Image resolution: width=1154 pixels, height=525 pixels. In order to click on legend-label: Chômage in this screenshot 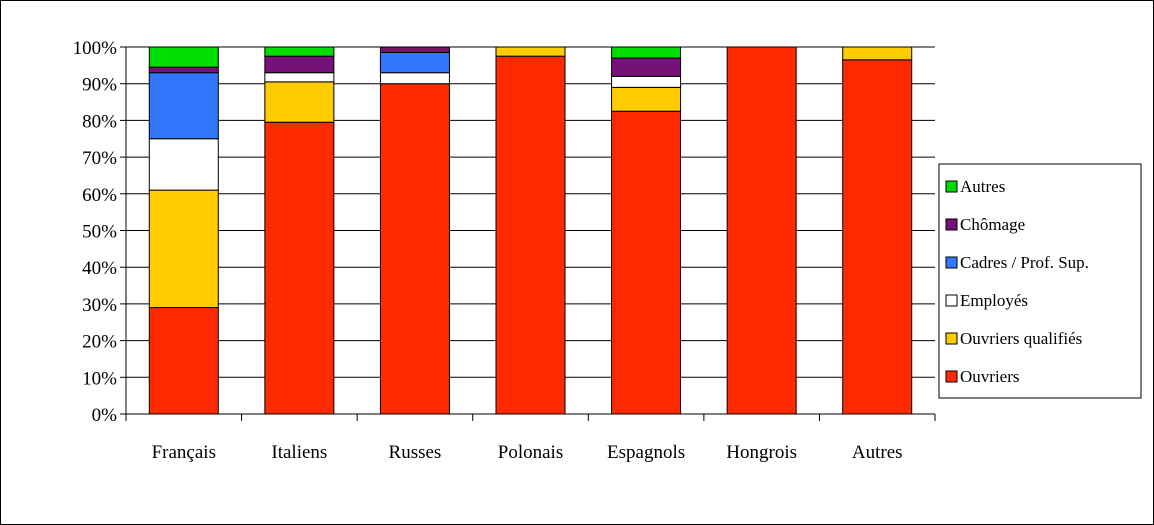, I will do `click(992, 224)`.